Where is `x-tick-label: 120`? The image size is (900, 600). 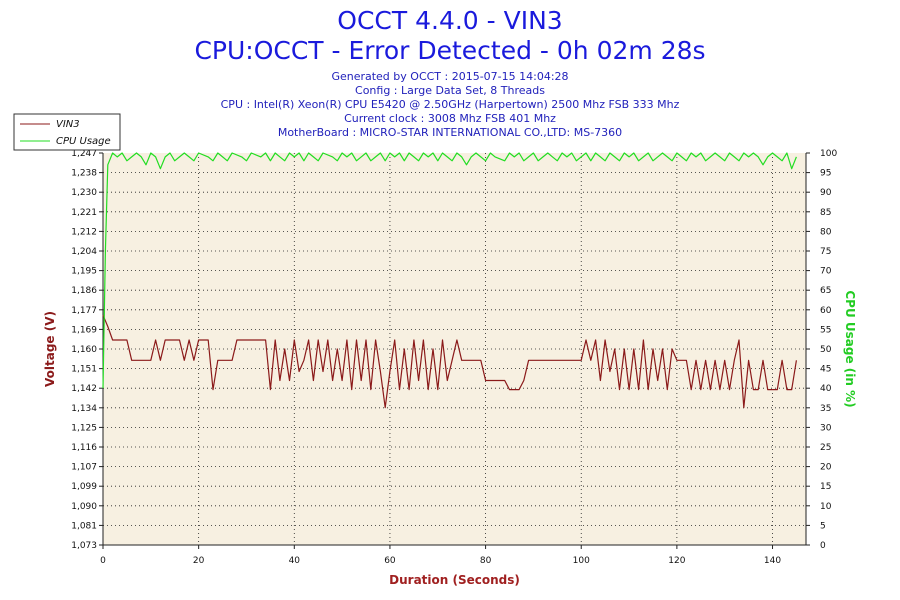
x-tick-label: 120 is located at coordinates (676, 561).